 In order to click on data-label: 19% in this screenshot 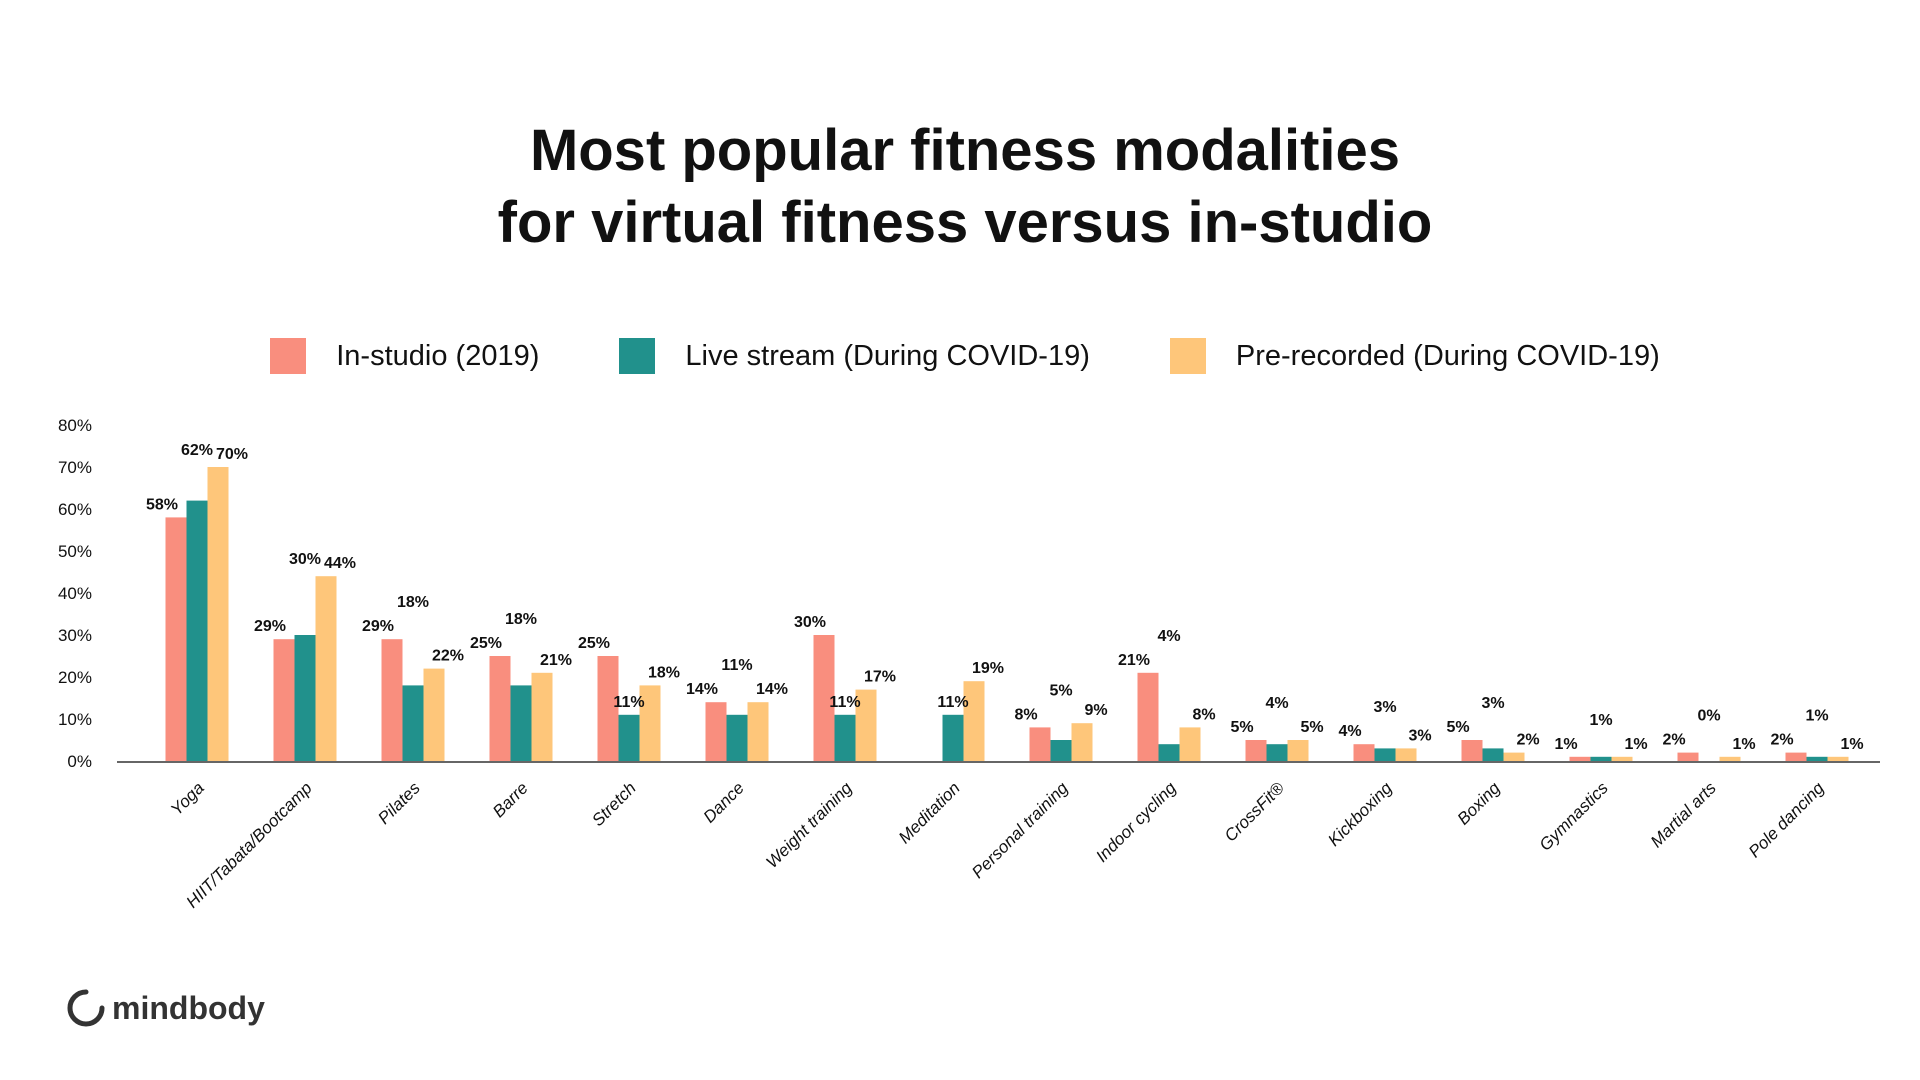, I will do `click(988, 668)`.